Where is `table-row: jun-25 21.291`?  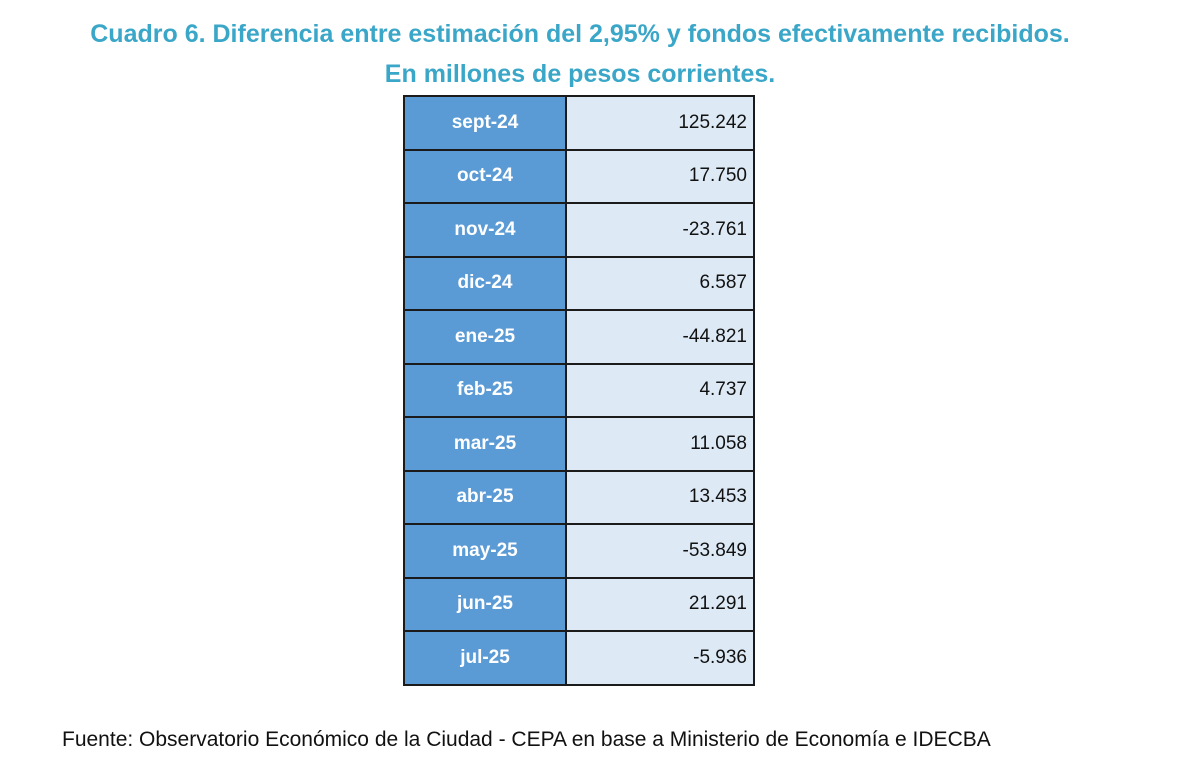 table-row: jun-25 21.291 is located at coordinates (579, 604).